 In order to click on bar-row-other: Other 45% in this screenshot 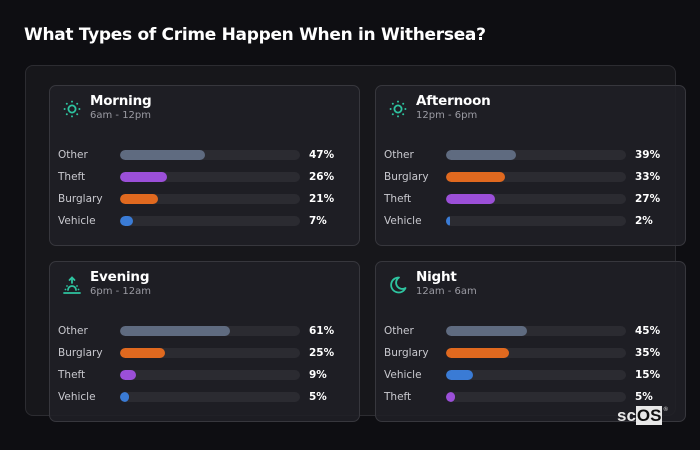, I will do `click(529, 335)`.